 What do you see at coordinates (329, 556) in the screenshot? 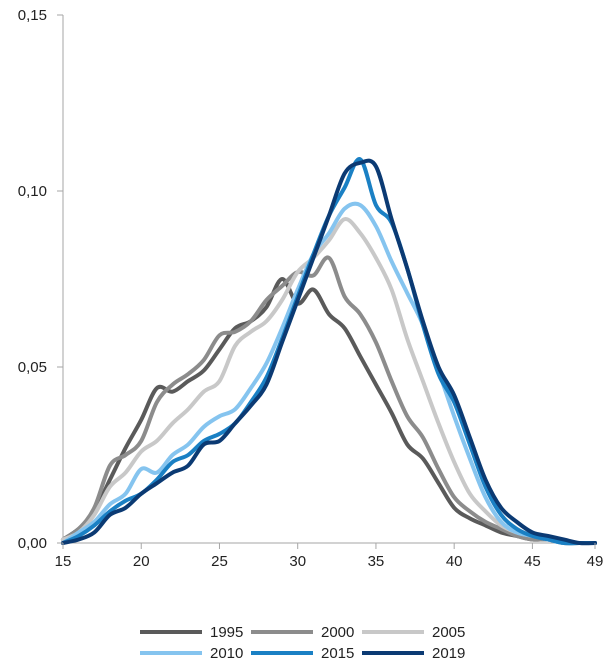
I see `x-axis-ticks: 15 20 25 30 35 40 45 49` at bounding box center [329, 556].